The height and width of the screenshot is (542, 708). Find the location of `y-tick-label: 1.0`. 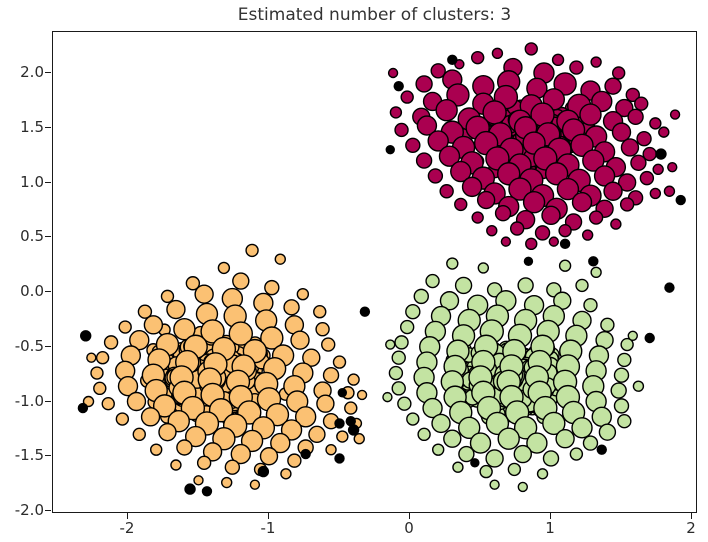

y-tick-label: 1.0 is located at coordinates (32, 181).